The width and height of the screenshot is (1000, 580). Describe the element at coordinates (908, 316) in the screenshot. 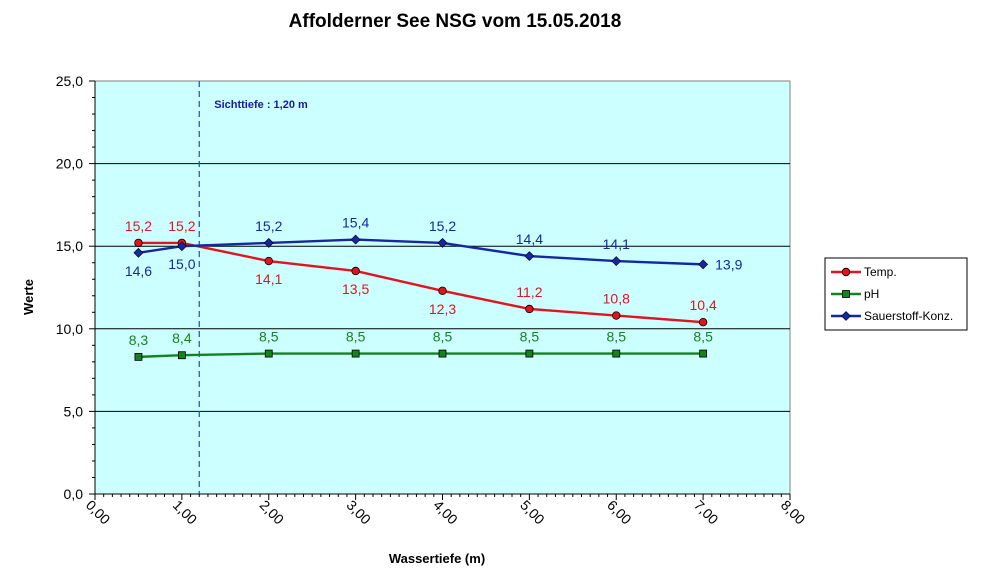

I see `legend-label: Sauerstoff-Konz.` at that location.